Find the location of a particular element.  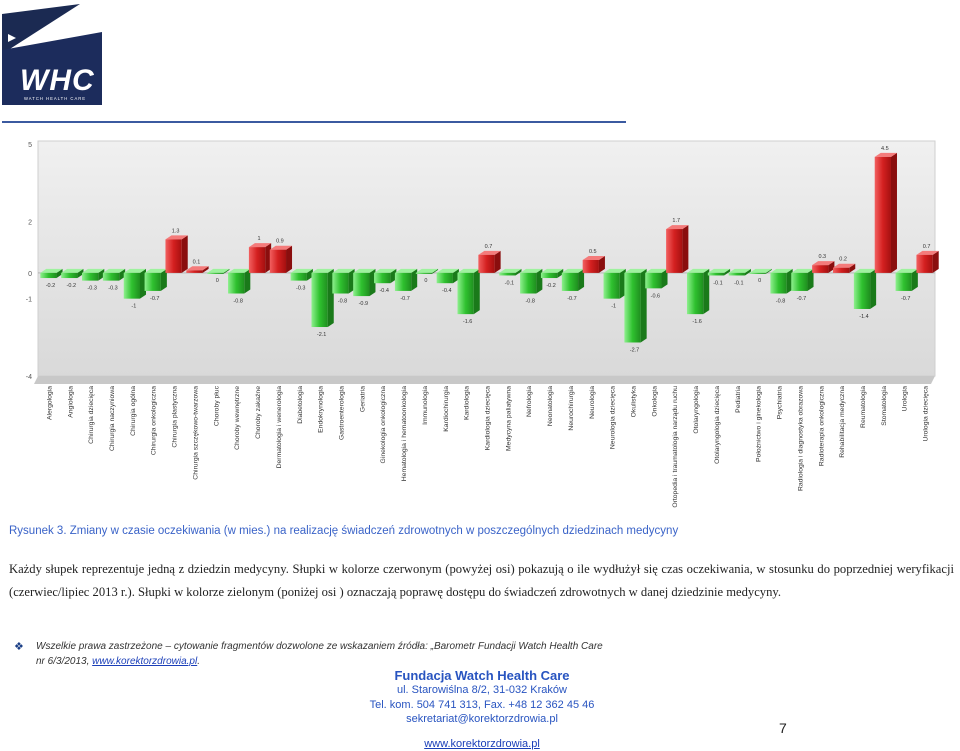

category-label: Hematologia i hematoonkologia is located at coordinates (404, 433).